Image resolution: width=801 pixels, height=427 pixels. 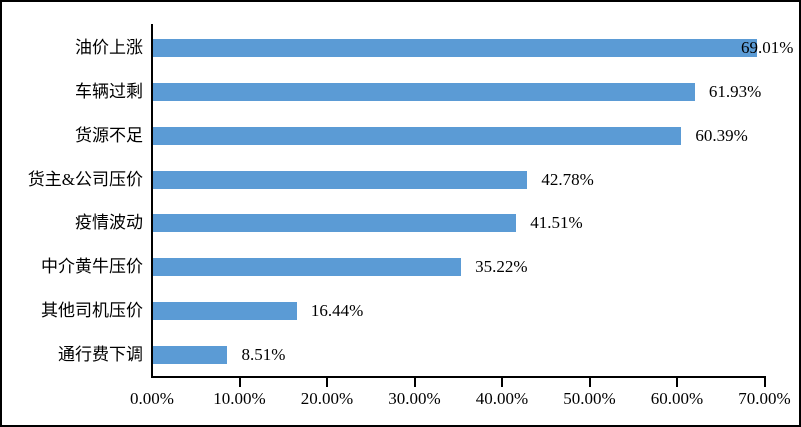 What do you see at coordinates (239, 398) in the screenshot?
I see `x-axis-tick-label: 10.00%` at bounding box center [239, 398].